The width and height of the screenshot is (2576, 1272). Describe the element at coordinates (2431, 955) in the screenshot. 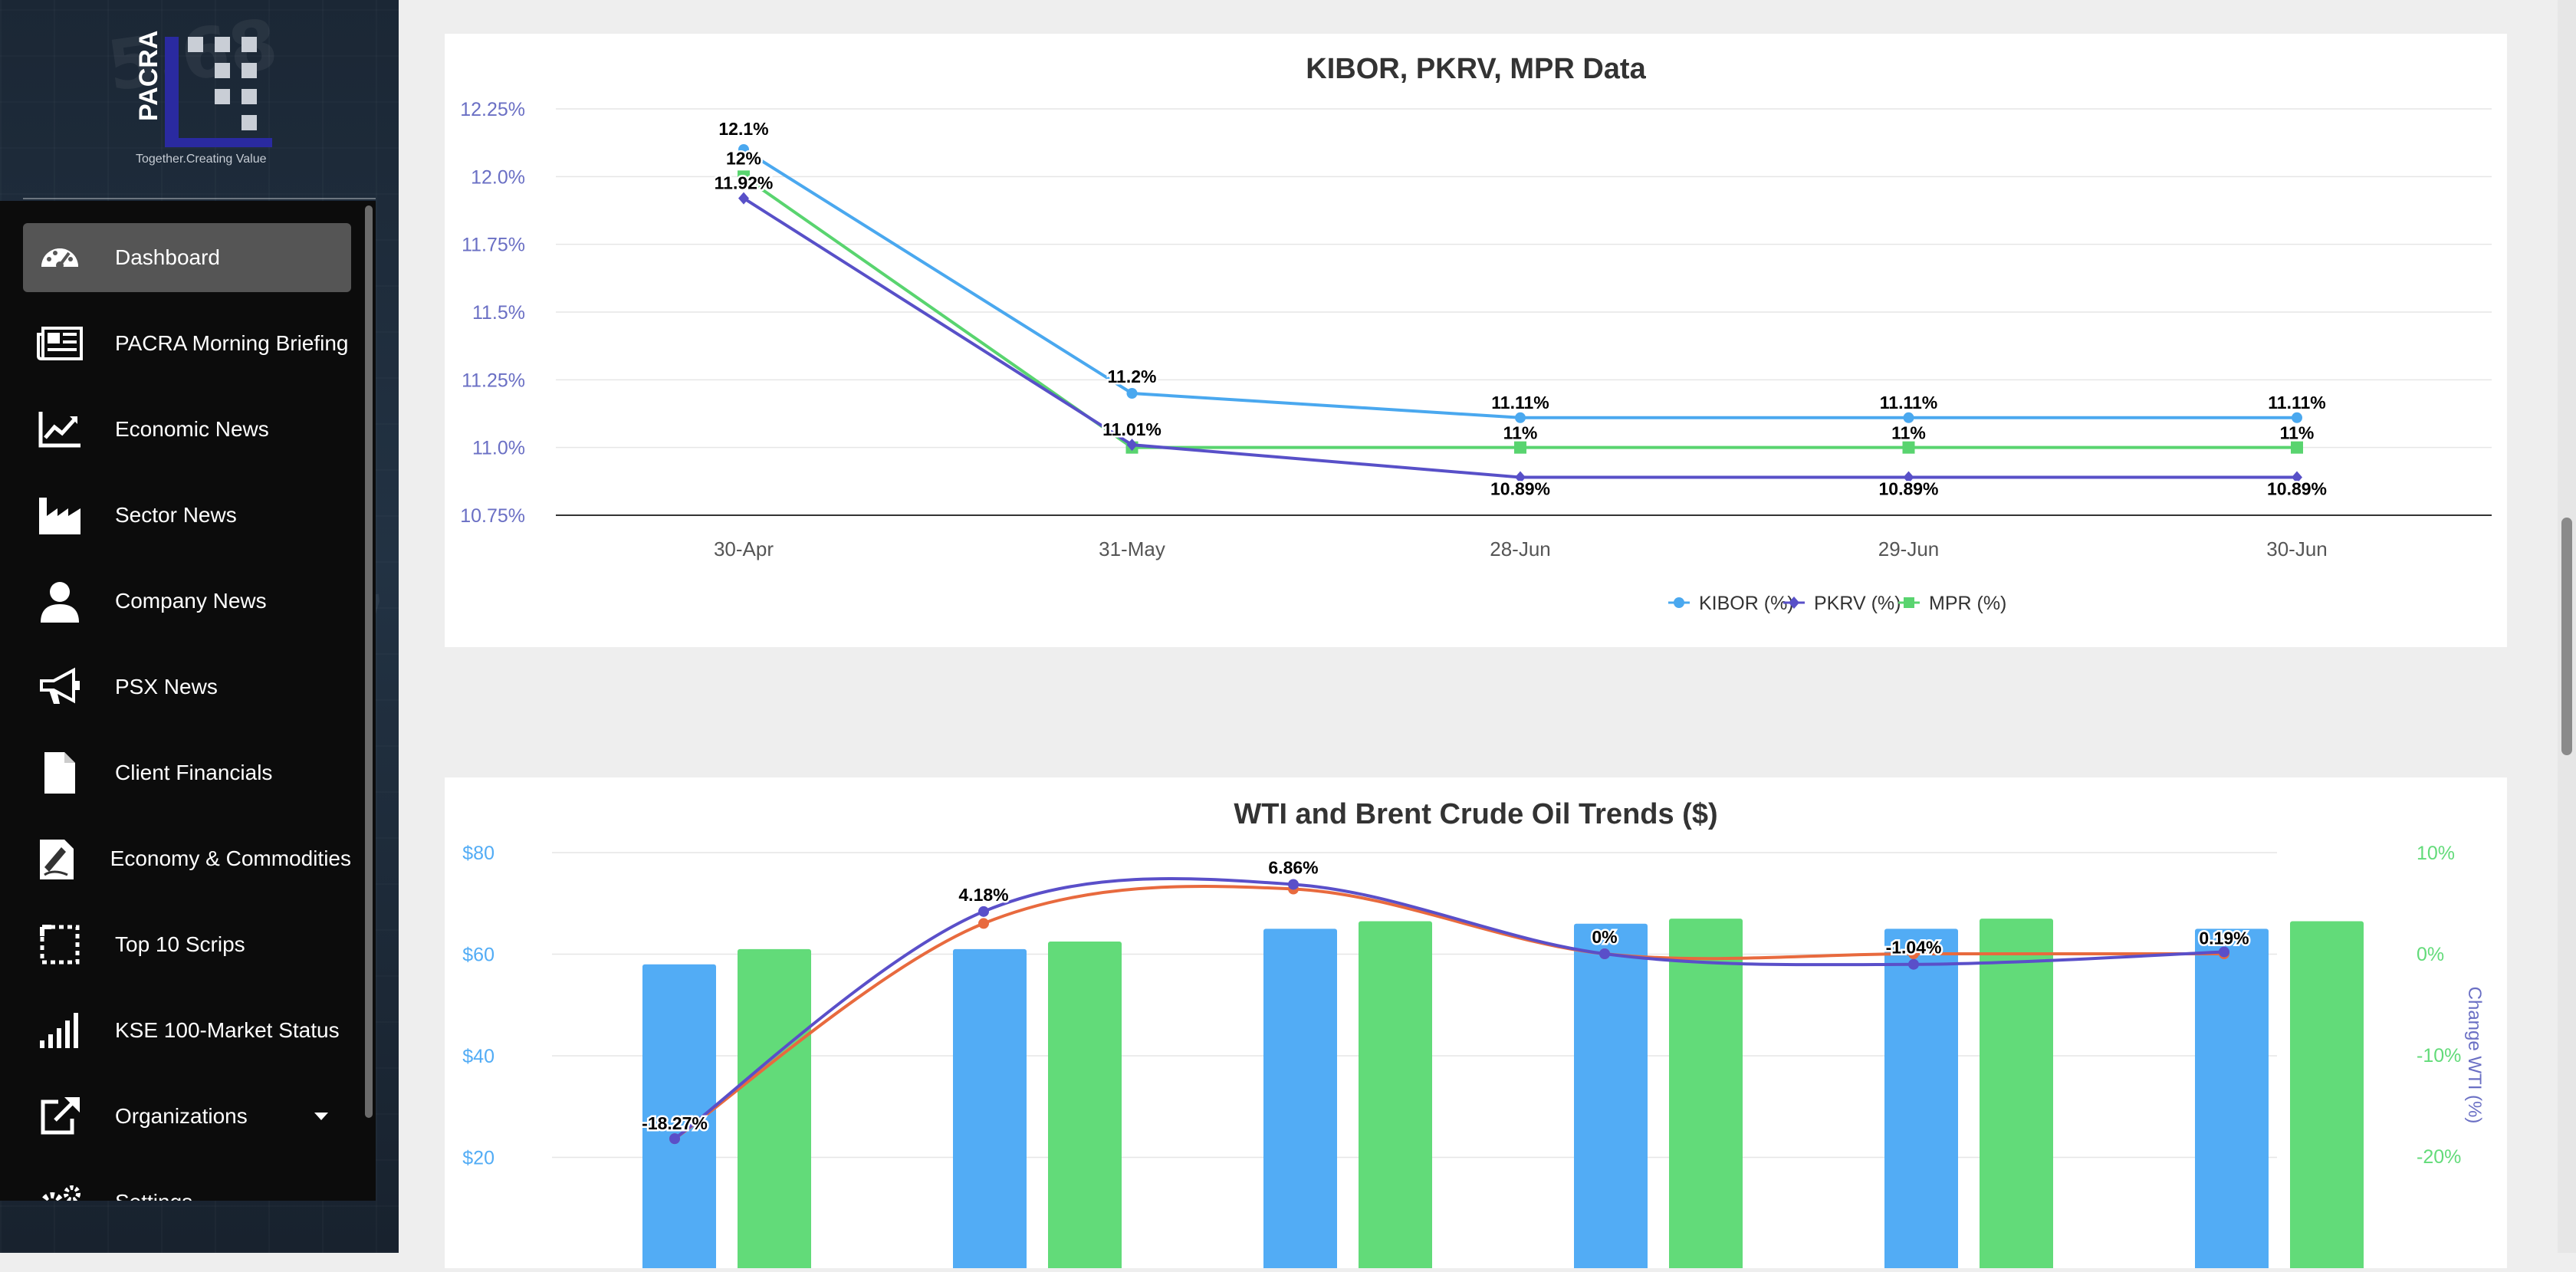

I see `y-tick-label-right: 0%` at that location.